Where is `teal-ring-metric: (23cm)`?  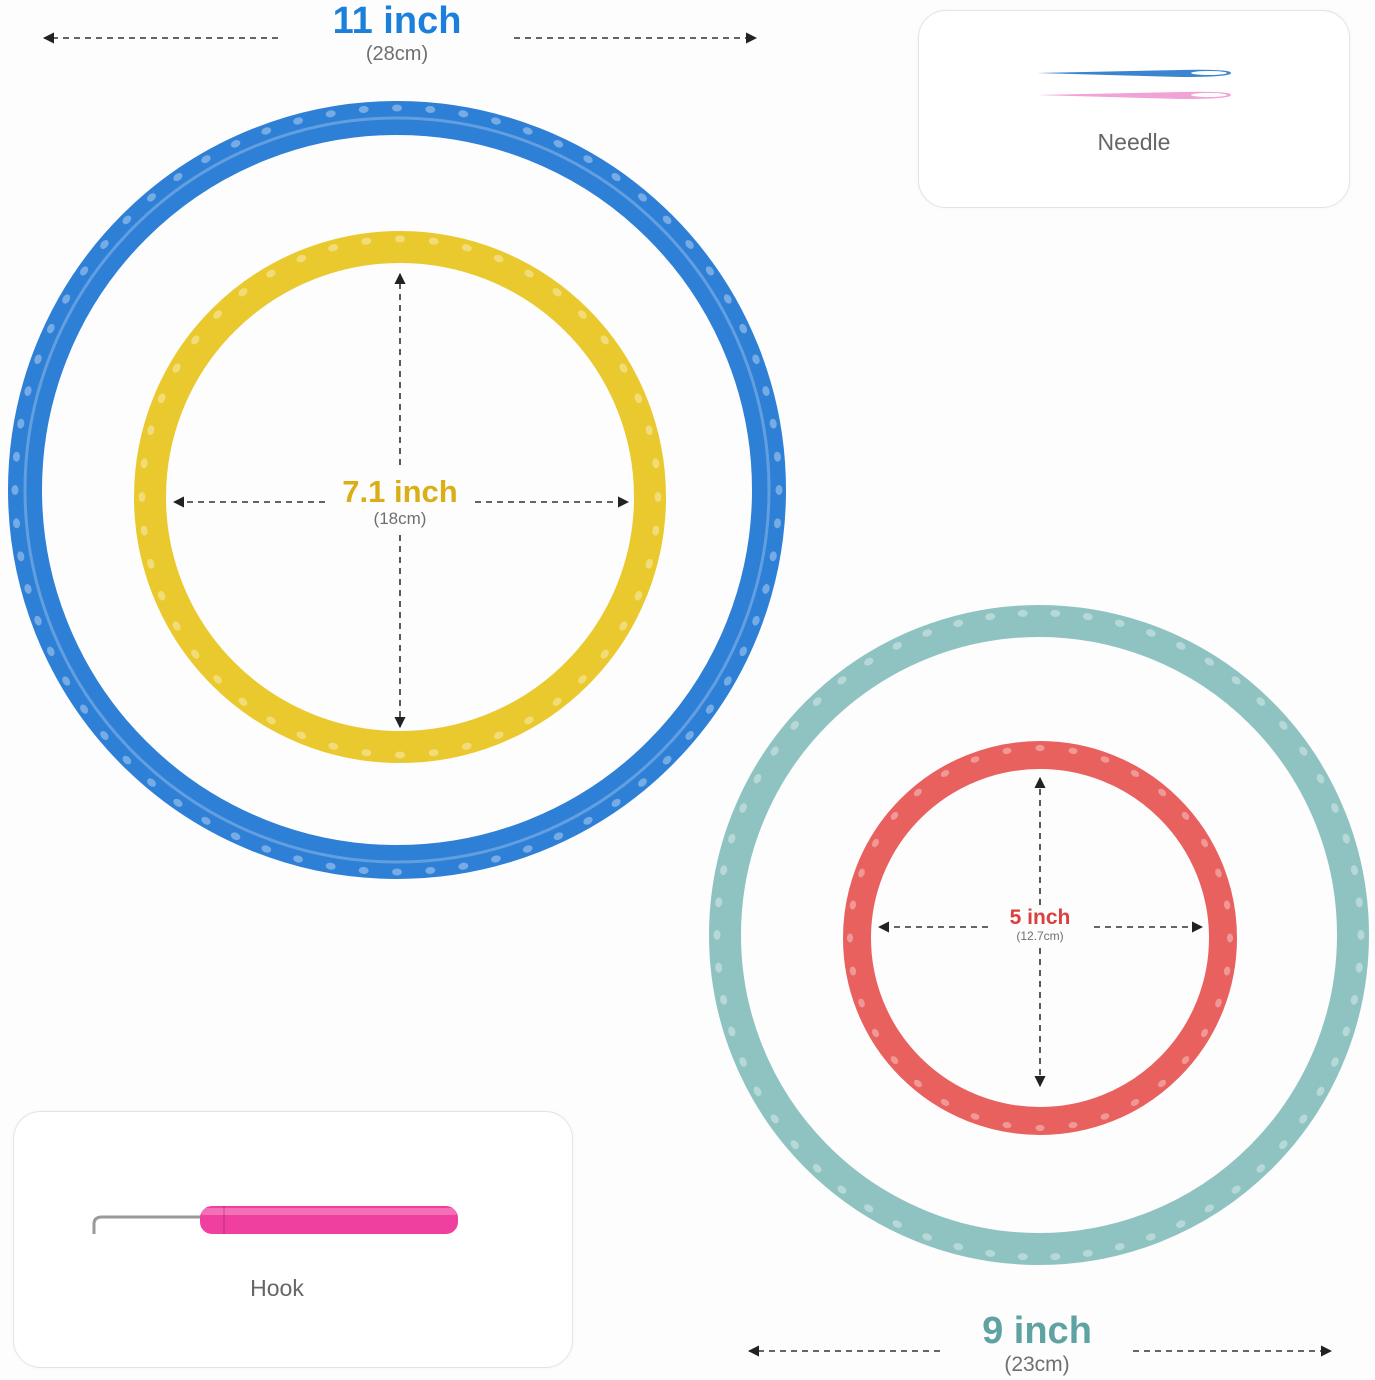 teal-ring-metric: (23cm) is located at coordinates (1037, 1364).